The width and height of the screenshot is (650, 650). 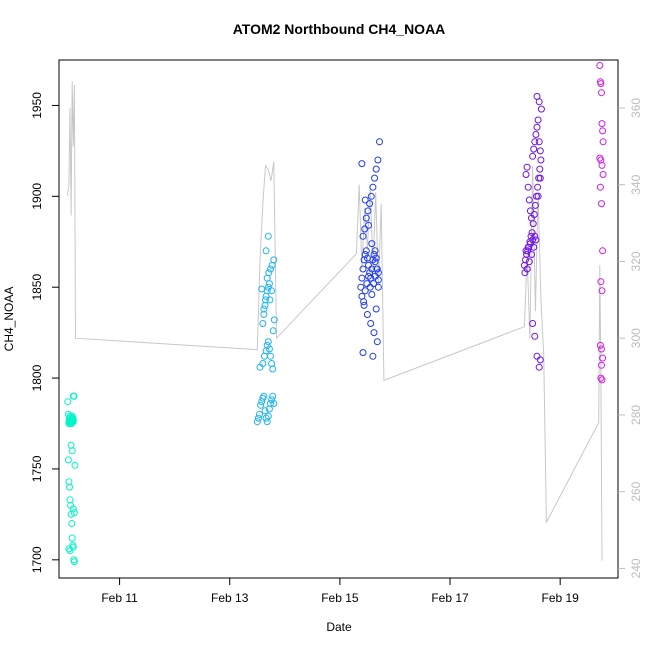 I want to click on x-tick-label: Feb 19, so click(x=560, y=598).